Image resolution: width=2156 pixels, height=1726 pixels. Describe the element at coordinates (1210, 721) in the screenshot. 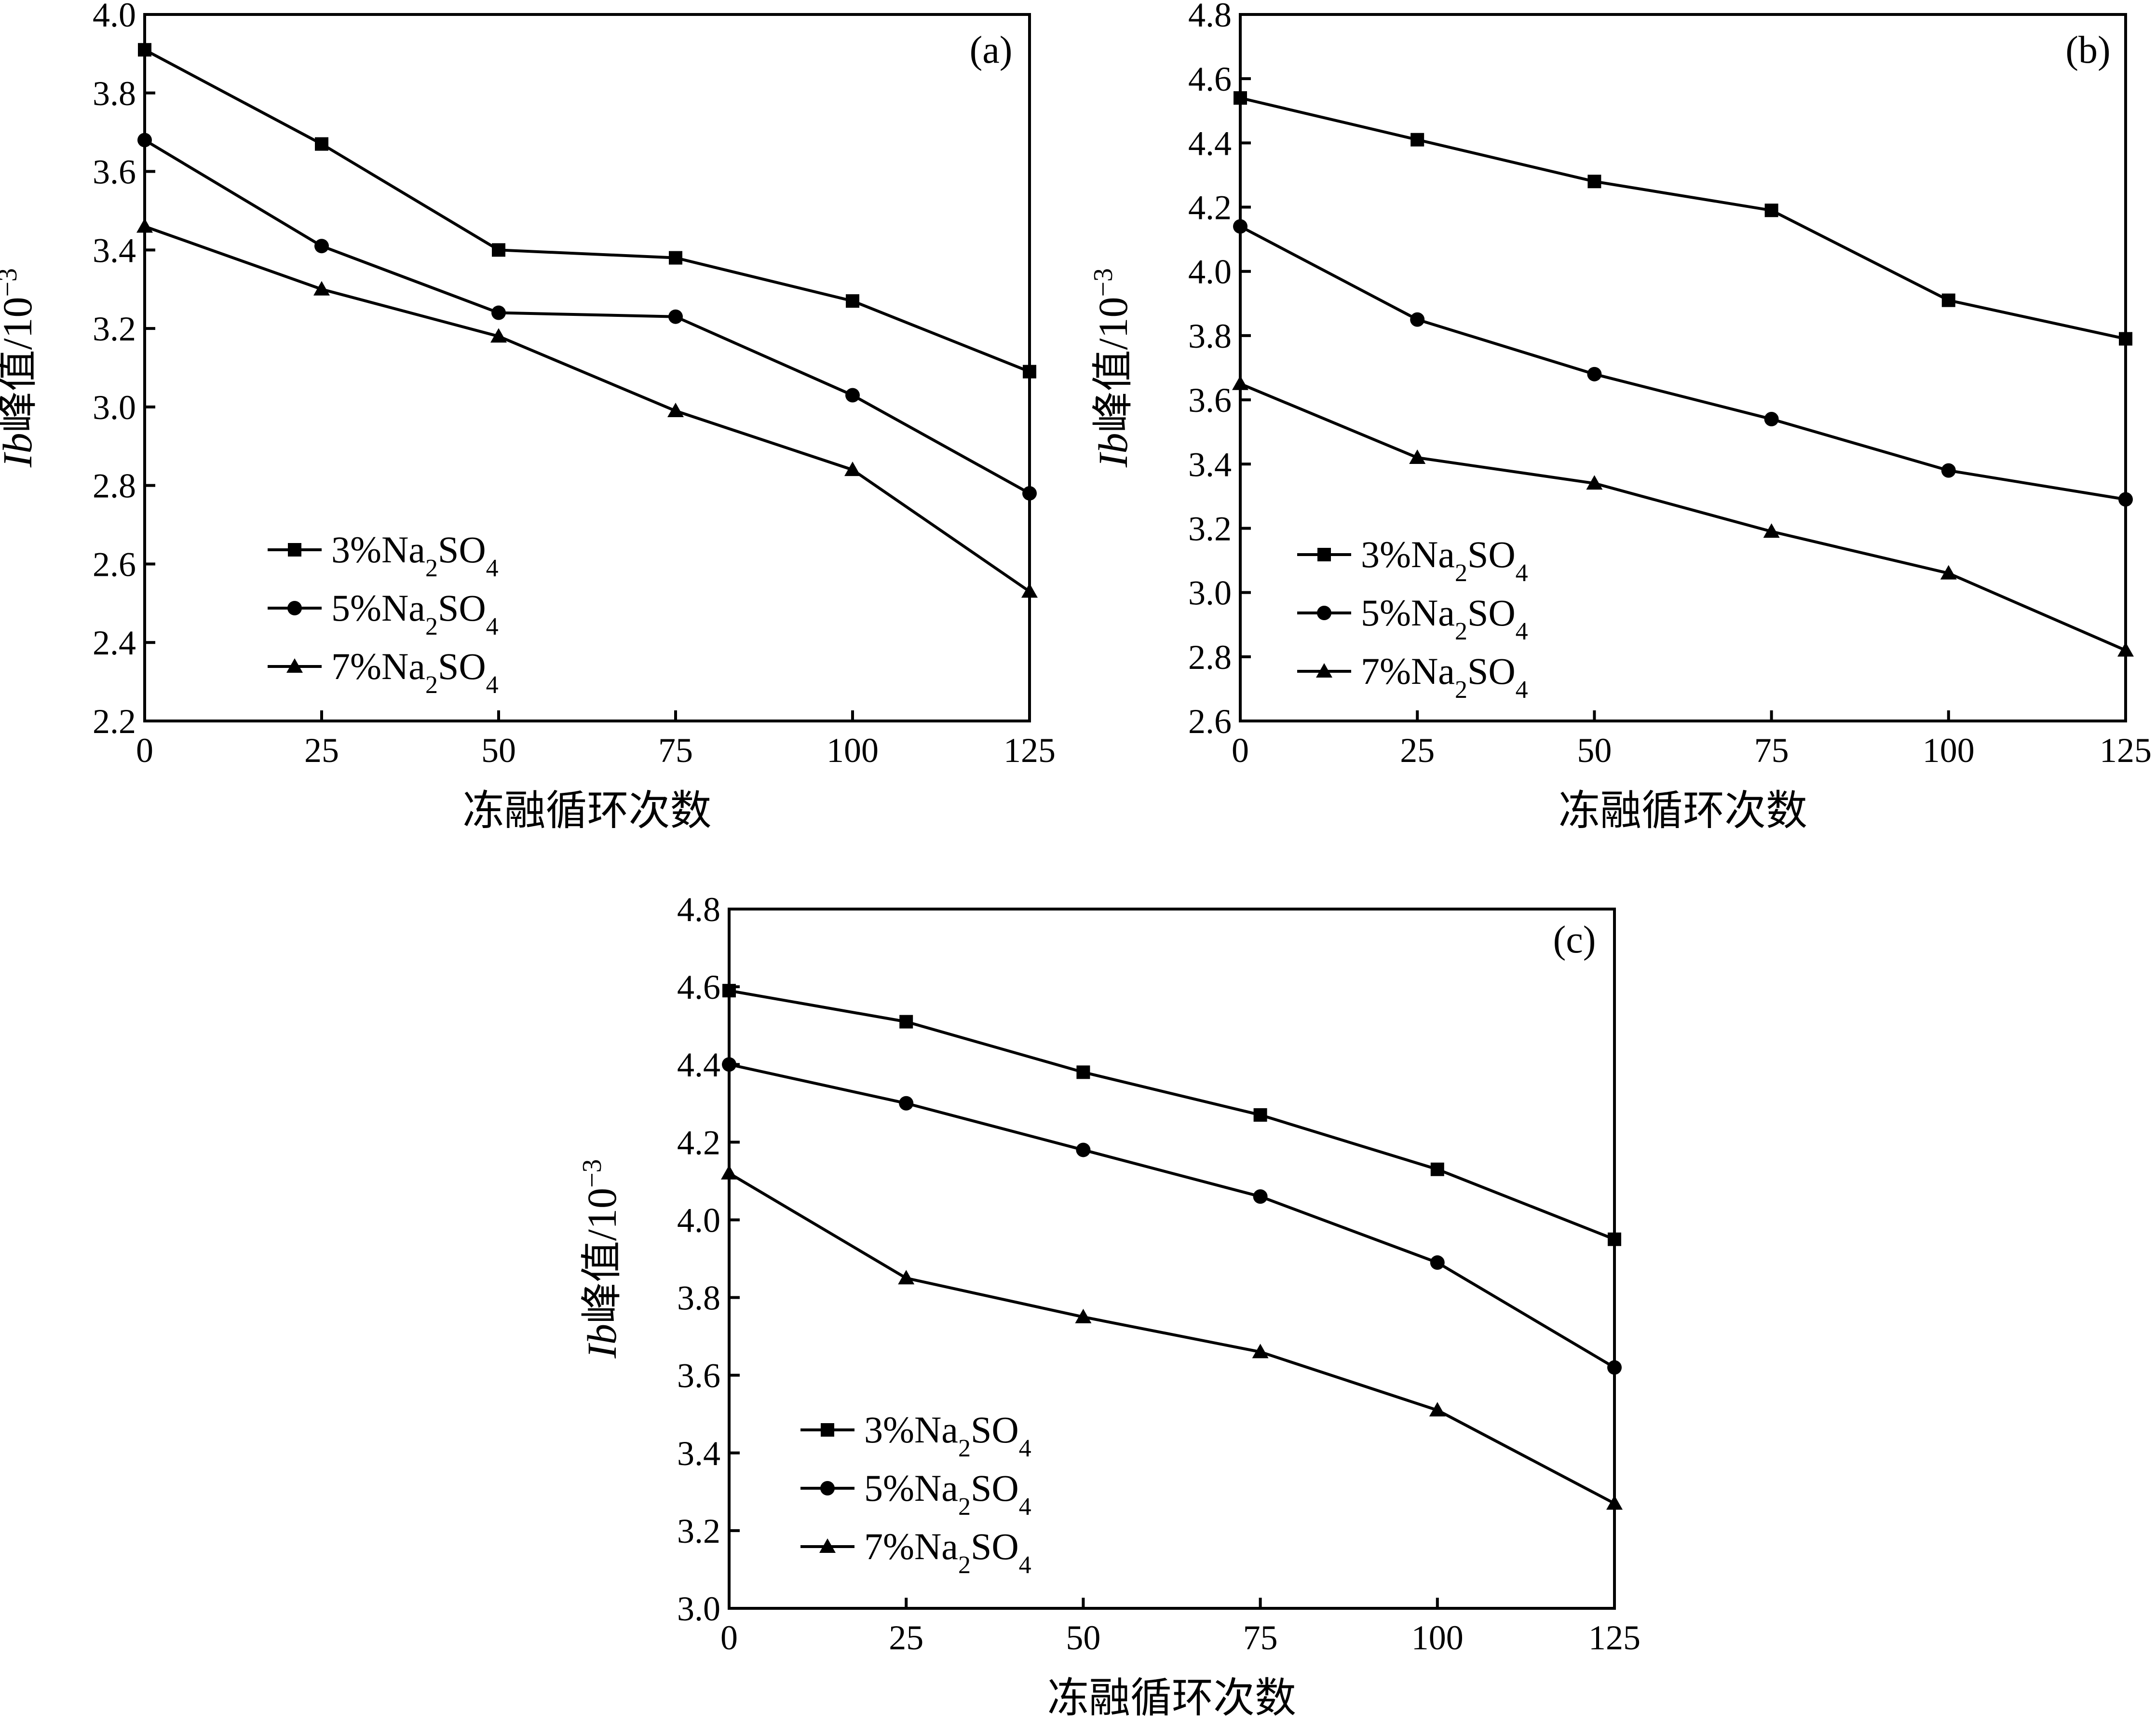

I see `y-tick-label: 2.6` at that location.